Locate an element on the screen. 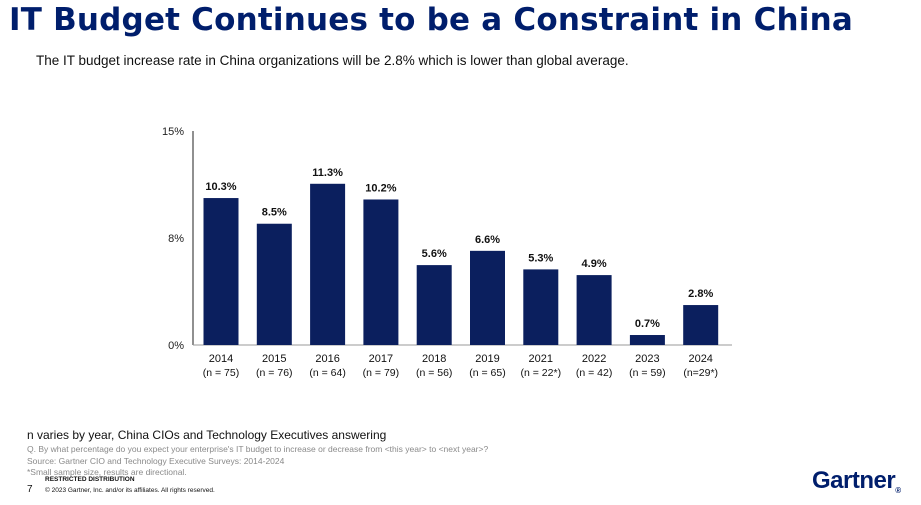  x-tick-label: 2021 is located at coordinates (541, 359).